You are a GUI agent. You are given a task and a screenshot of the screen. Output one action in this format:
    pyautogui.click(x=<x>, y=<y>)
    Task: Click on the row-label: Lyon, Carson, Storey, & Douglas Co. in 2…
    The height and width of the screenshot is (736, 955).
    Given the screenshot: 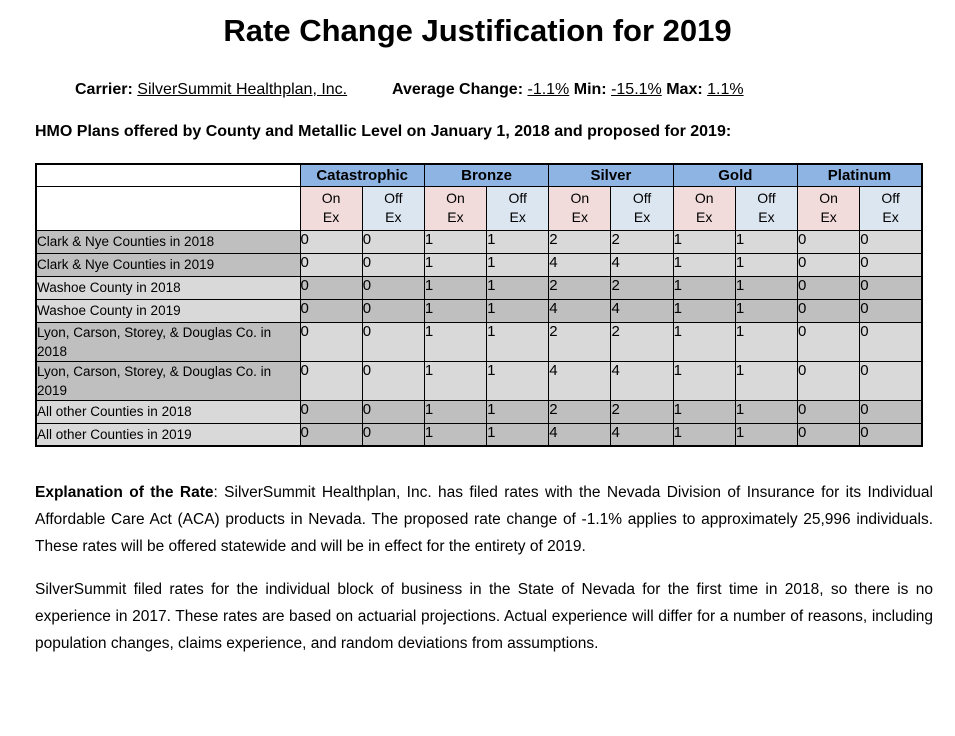 What is the action you would take?
    pyautogui.click(x=168, y=341)
    